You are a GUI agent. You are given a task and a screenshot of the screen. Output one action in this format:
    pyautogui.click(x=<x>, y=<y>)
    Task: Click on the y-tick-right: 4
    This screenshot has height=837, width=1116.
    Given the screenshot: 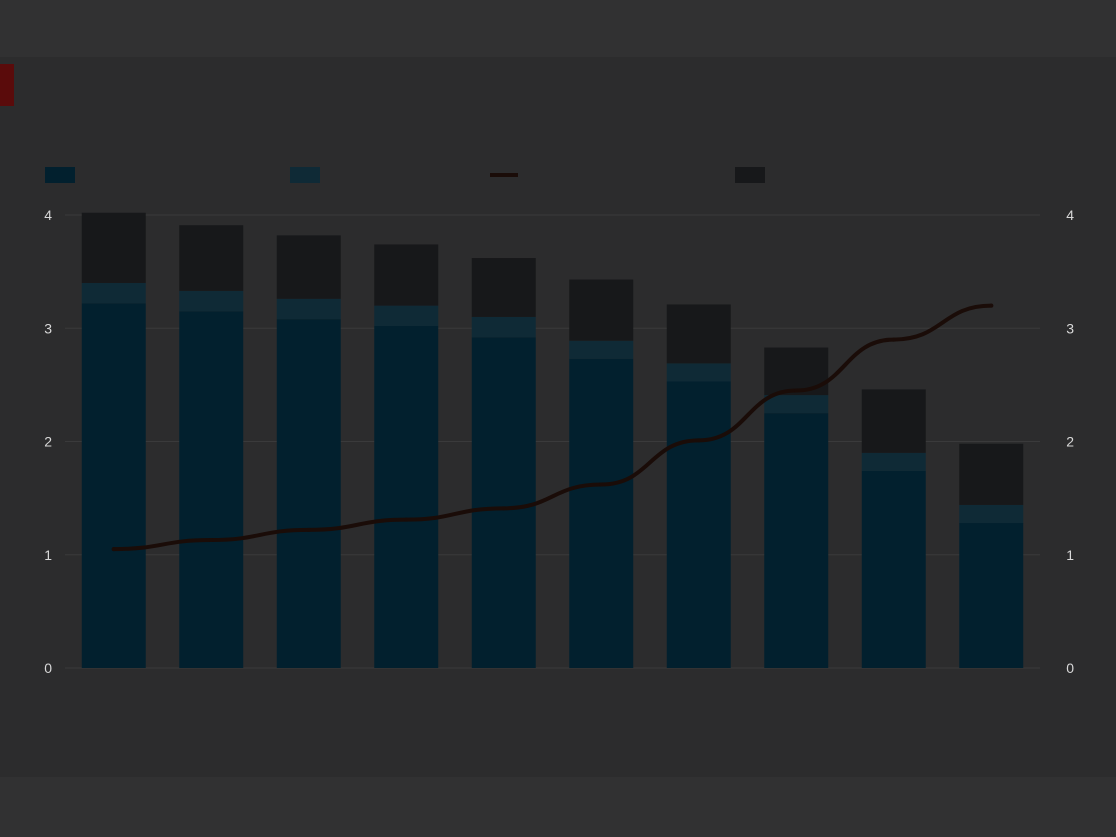 What is the action you would take?
    pyautogui.click(x=1070, y=215)
    